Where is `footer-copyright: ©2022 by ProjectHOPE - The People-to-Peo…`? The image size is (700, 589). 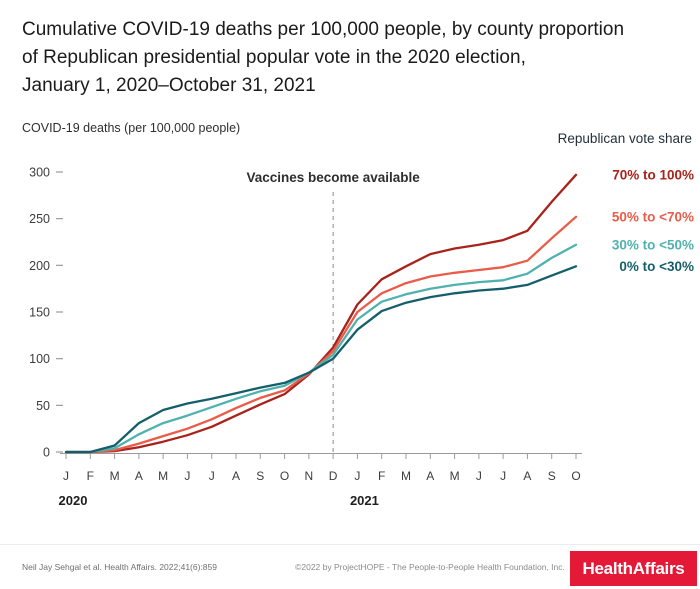
footer-copyright: ©2022 by ProjectHOPE - The People-to-Peo… is located at coordinates (430, 567).